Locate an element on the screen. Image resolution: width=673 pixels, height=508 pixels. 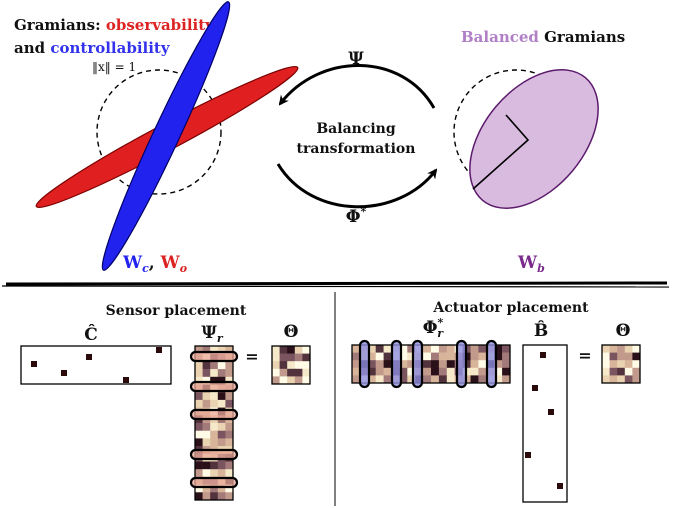
horizontal-divider is located at coordinates (336, 283).